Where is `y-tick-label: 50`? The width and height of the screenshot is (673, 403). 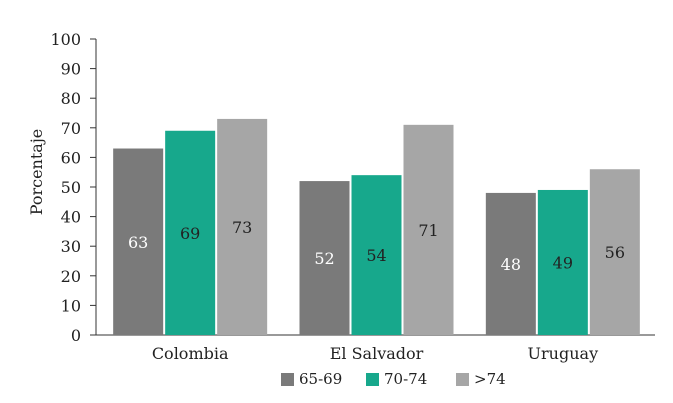 y-tick-label: 50 is located at coordinates (71, 187).